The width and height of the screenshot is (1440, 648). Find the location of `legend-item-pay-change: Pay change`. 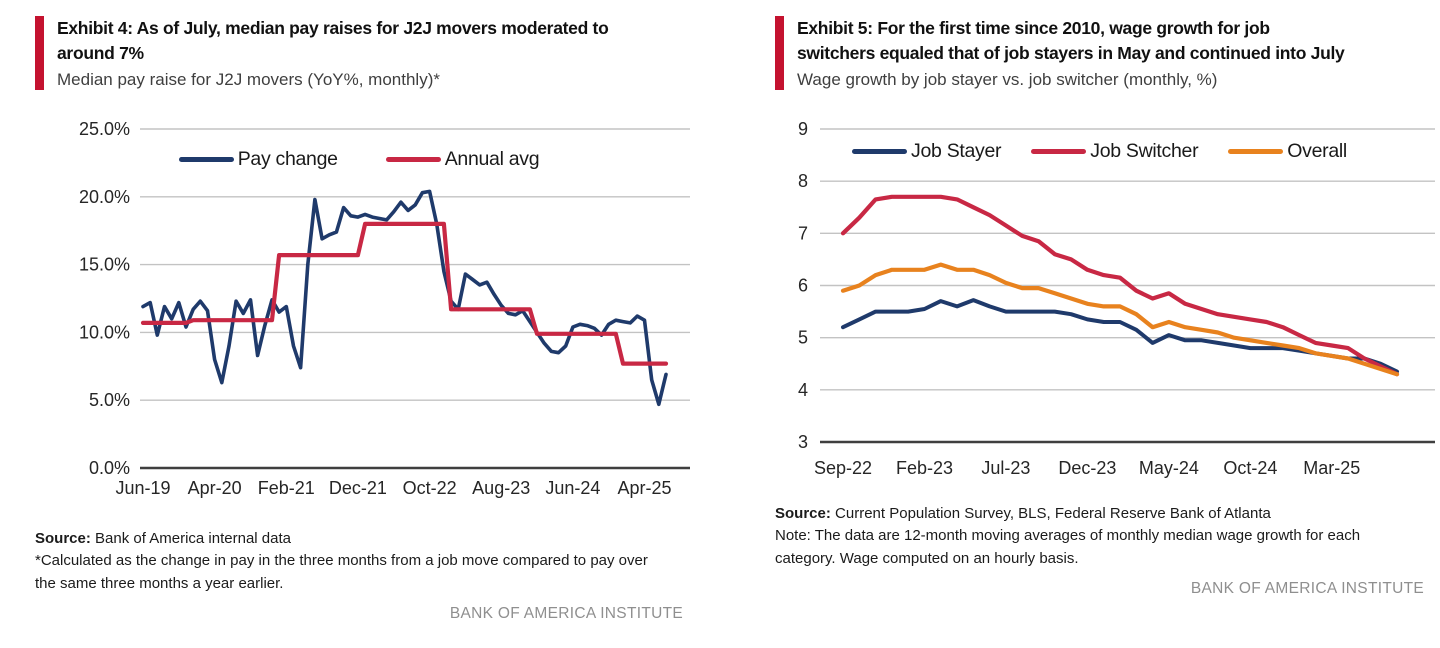

legend-item-pay-change: Pay change is located at coordinates (258, 159).